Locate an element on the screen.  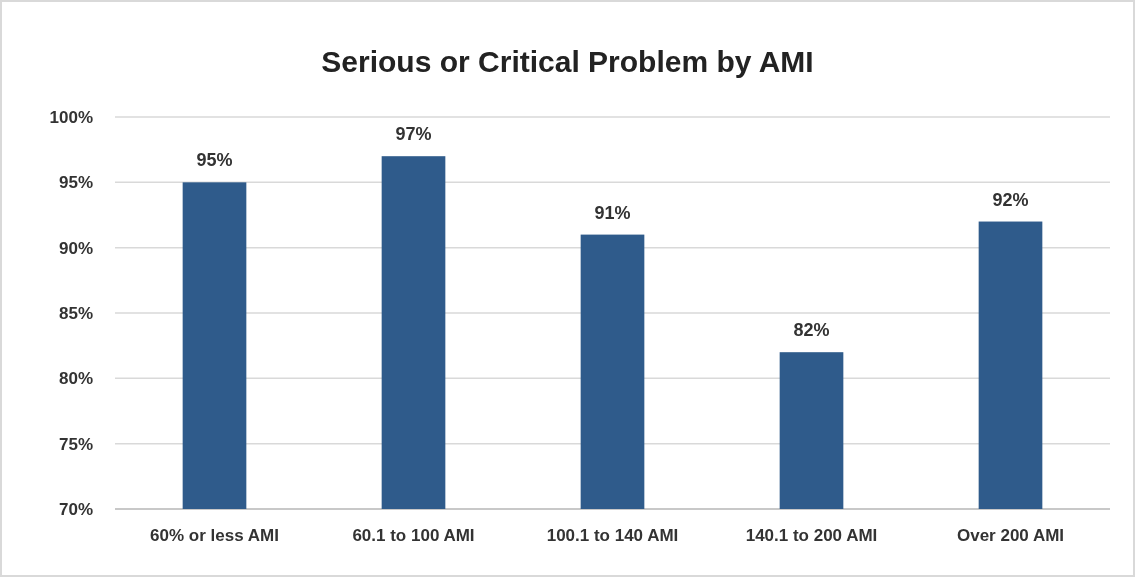
x-tick-label: 60.1 to 100 AMI is located at coordinates (413, 535).